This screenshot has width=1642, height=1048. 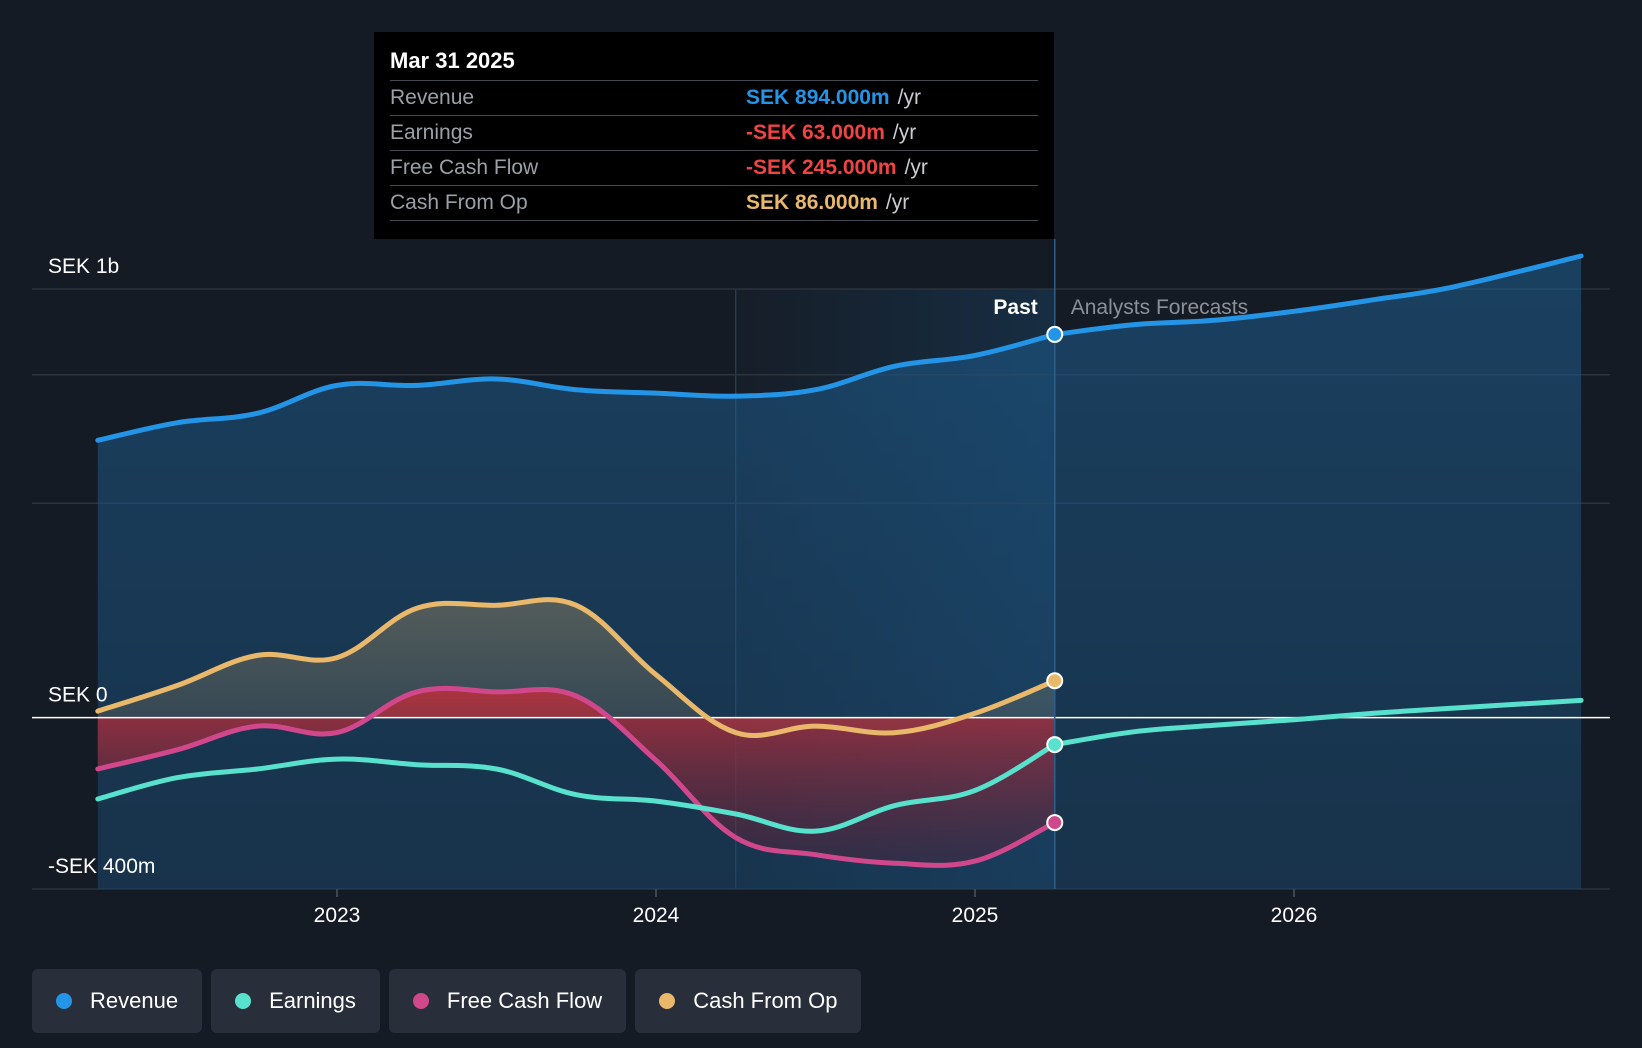 I want to click on tooltip-label: Cash From Op, so click(x=459, y=202).